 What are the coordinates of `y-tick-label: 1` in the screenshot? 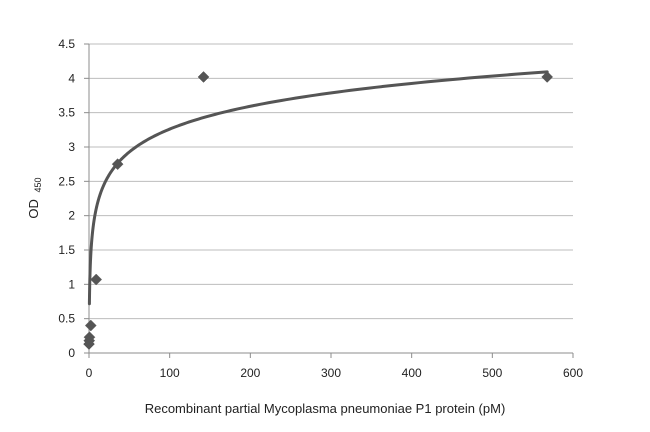 It's located at (71, 284).